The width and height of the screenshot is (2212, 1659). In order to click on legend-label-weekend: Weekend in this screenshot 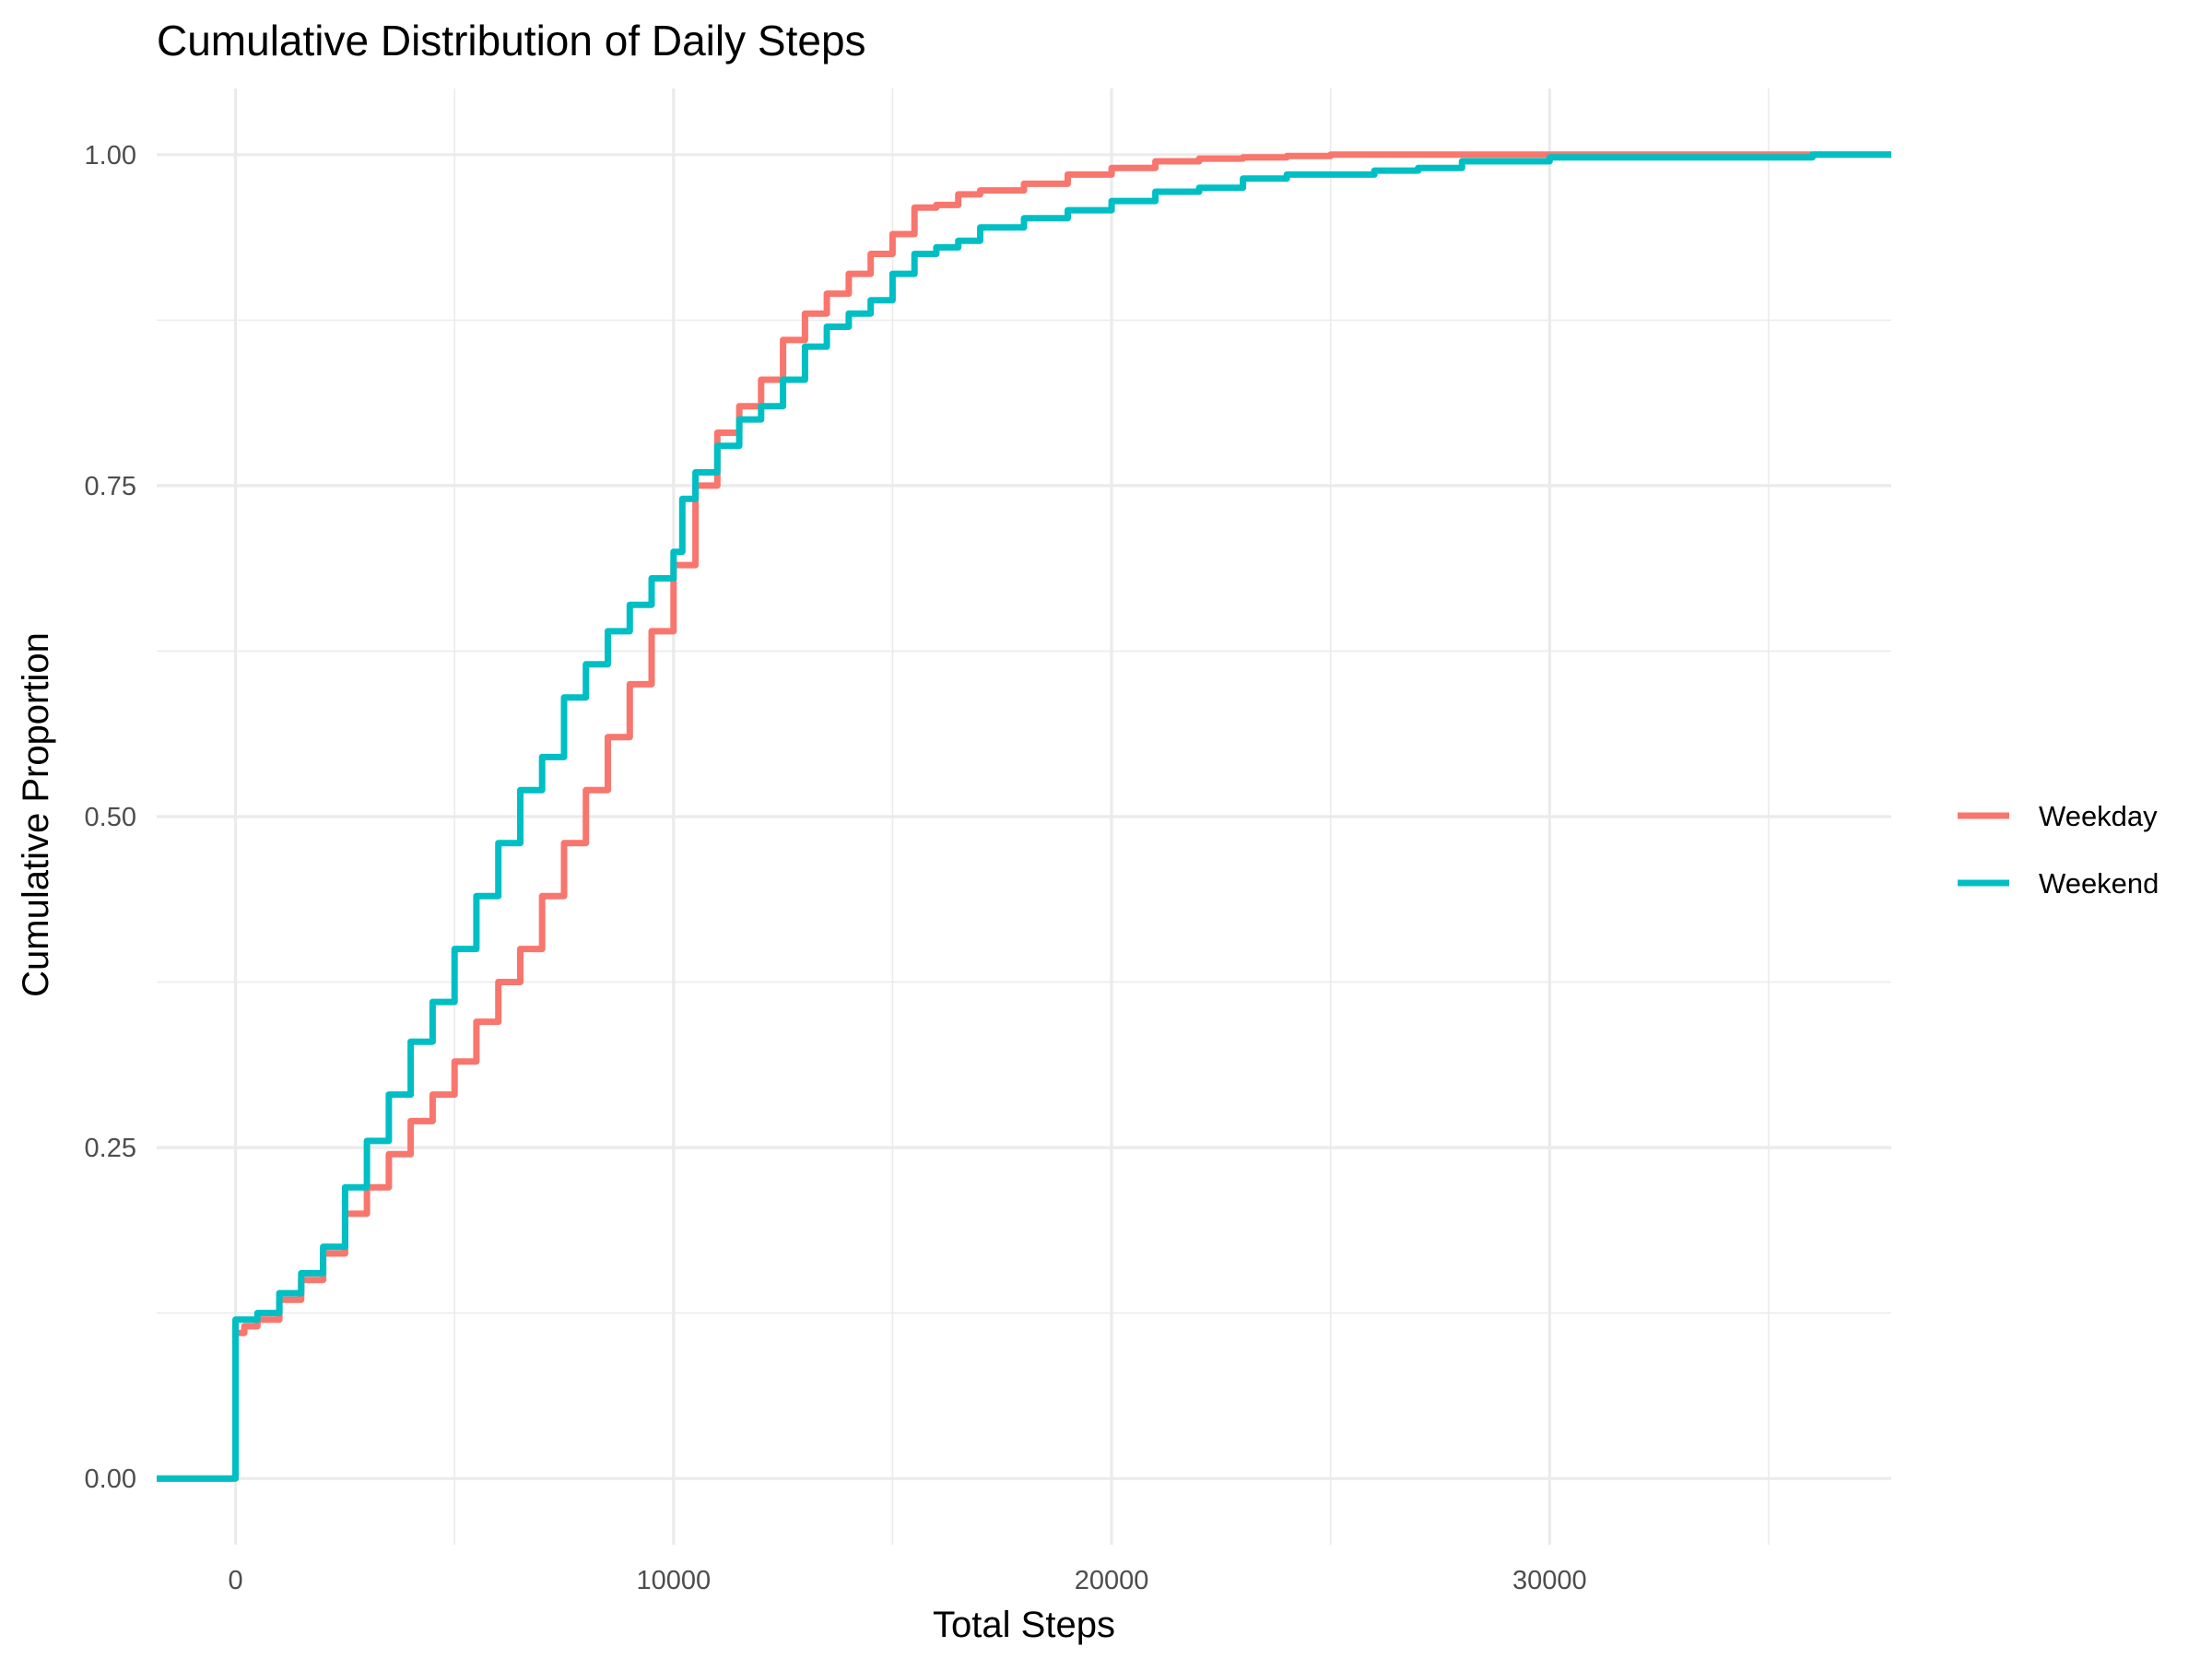, I will do `click(2099, 883)`.